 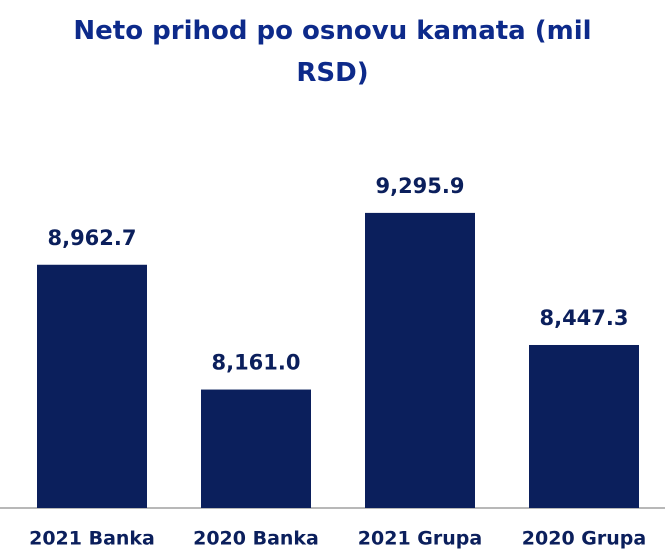 I want to click on chart-title: Neto prihod po osnovu kamata (mil RSD), so click(x=332, y=52).